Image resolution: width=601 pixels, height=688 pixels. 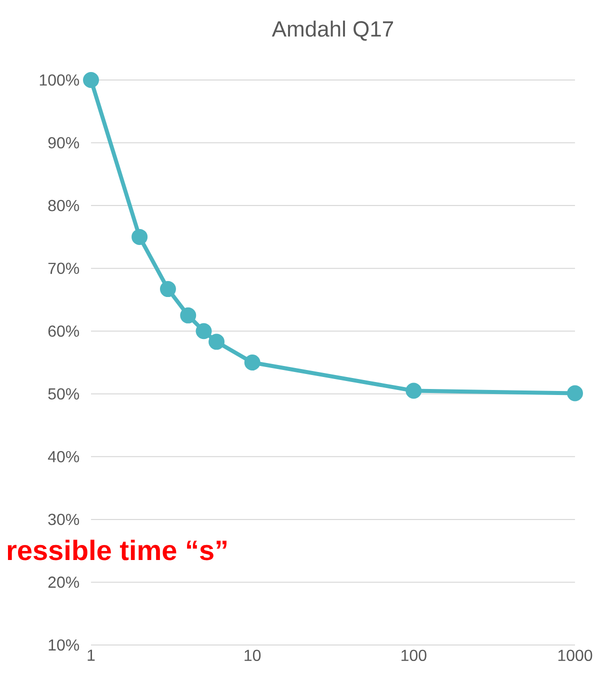 I want to click on chart-title: Amdahl Q17, so click(x=332, y=30).